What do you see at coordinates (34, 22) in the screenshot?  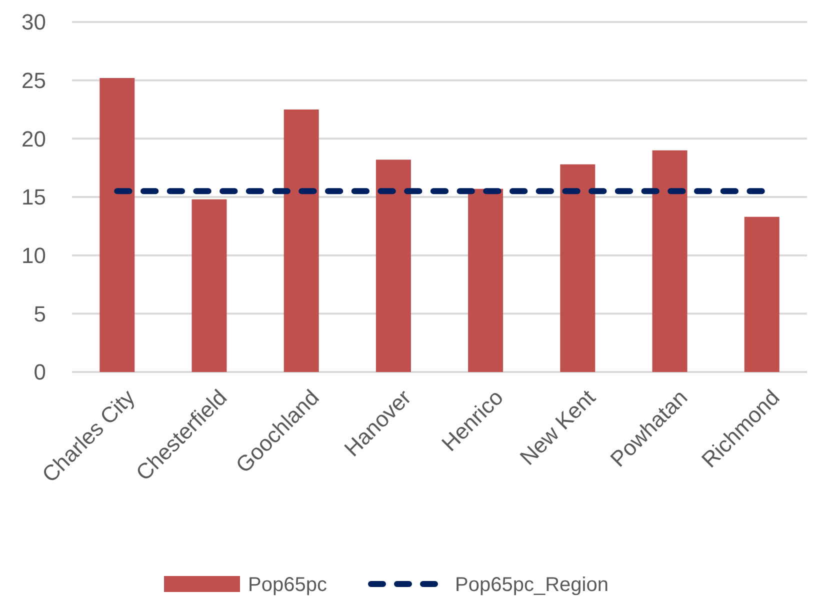 I see `y-tick-label: 30` at bounding box center [34, 22].